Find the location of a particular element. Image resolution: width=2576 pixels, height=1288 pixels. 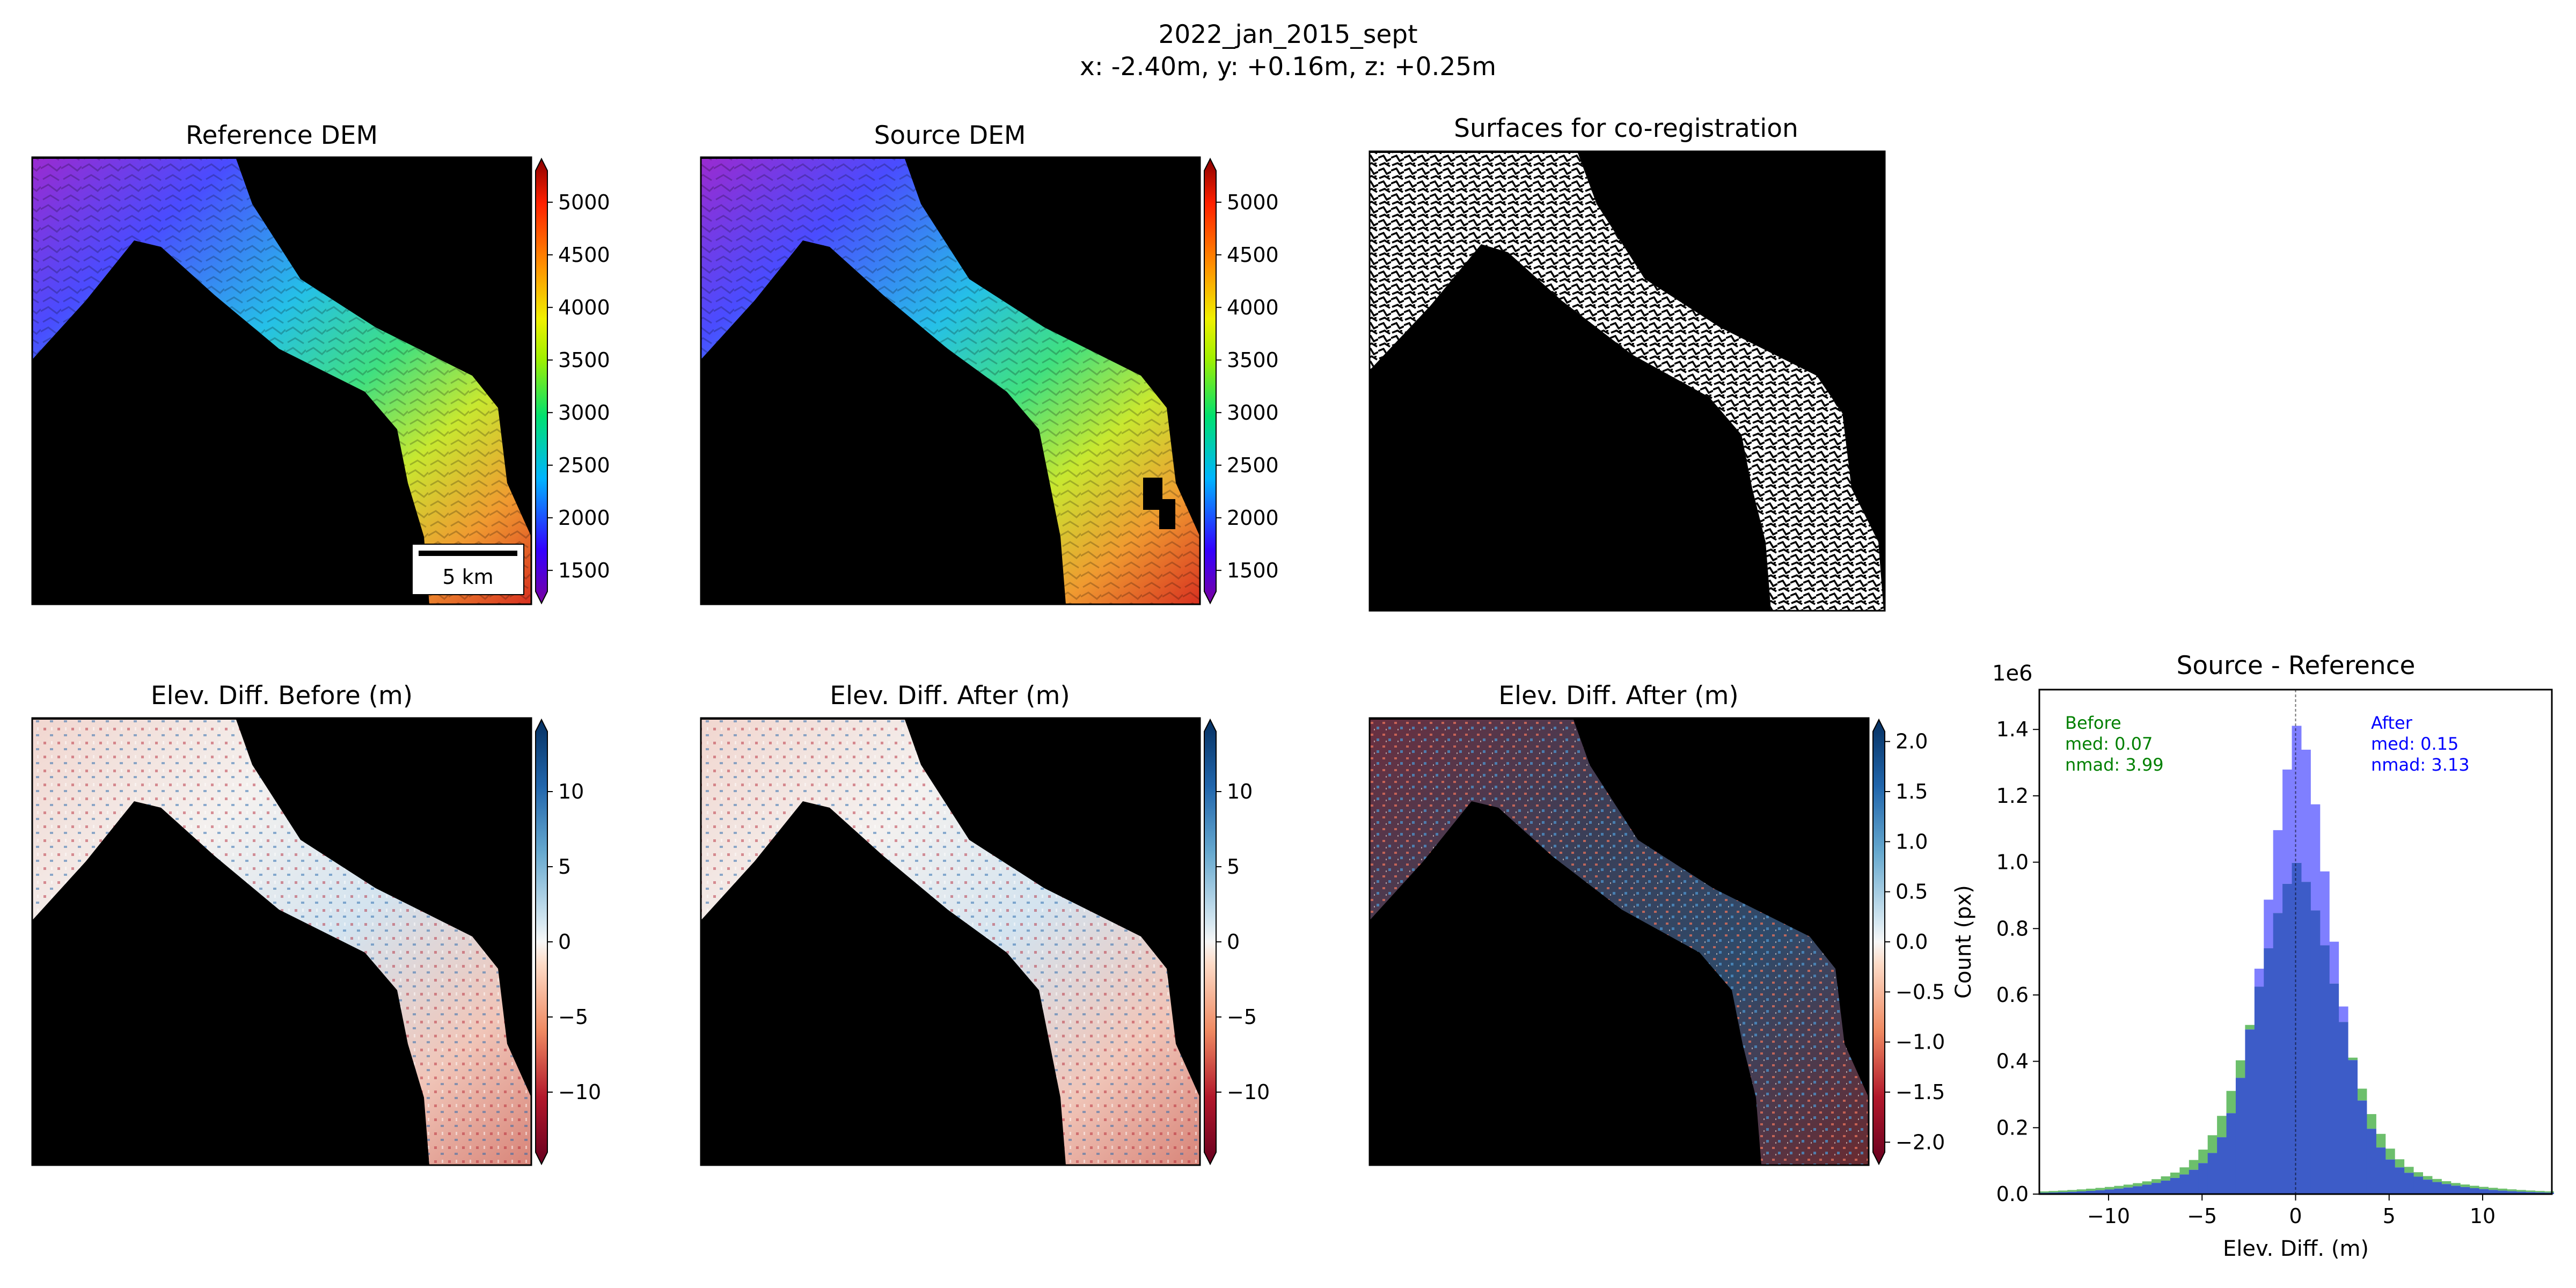

stats-after: After med: 0.15 nmad: 3.13 is located at coordinates (2420, 744).